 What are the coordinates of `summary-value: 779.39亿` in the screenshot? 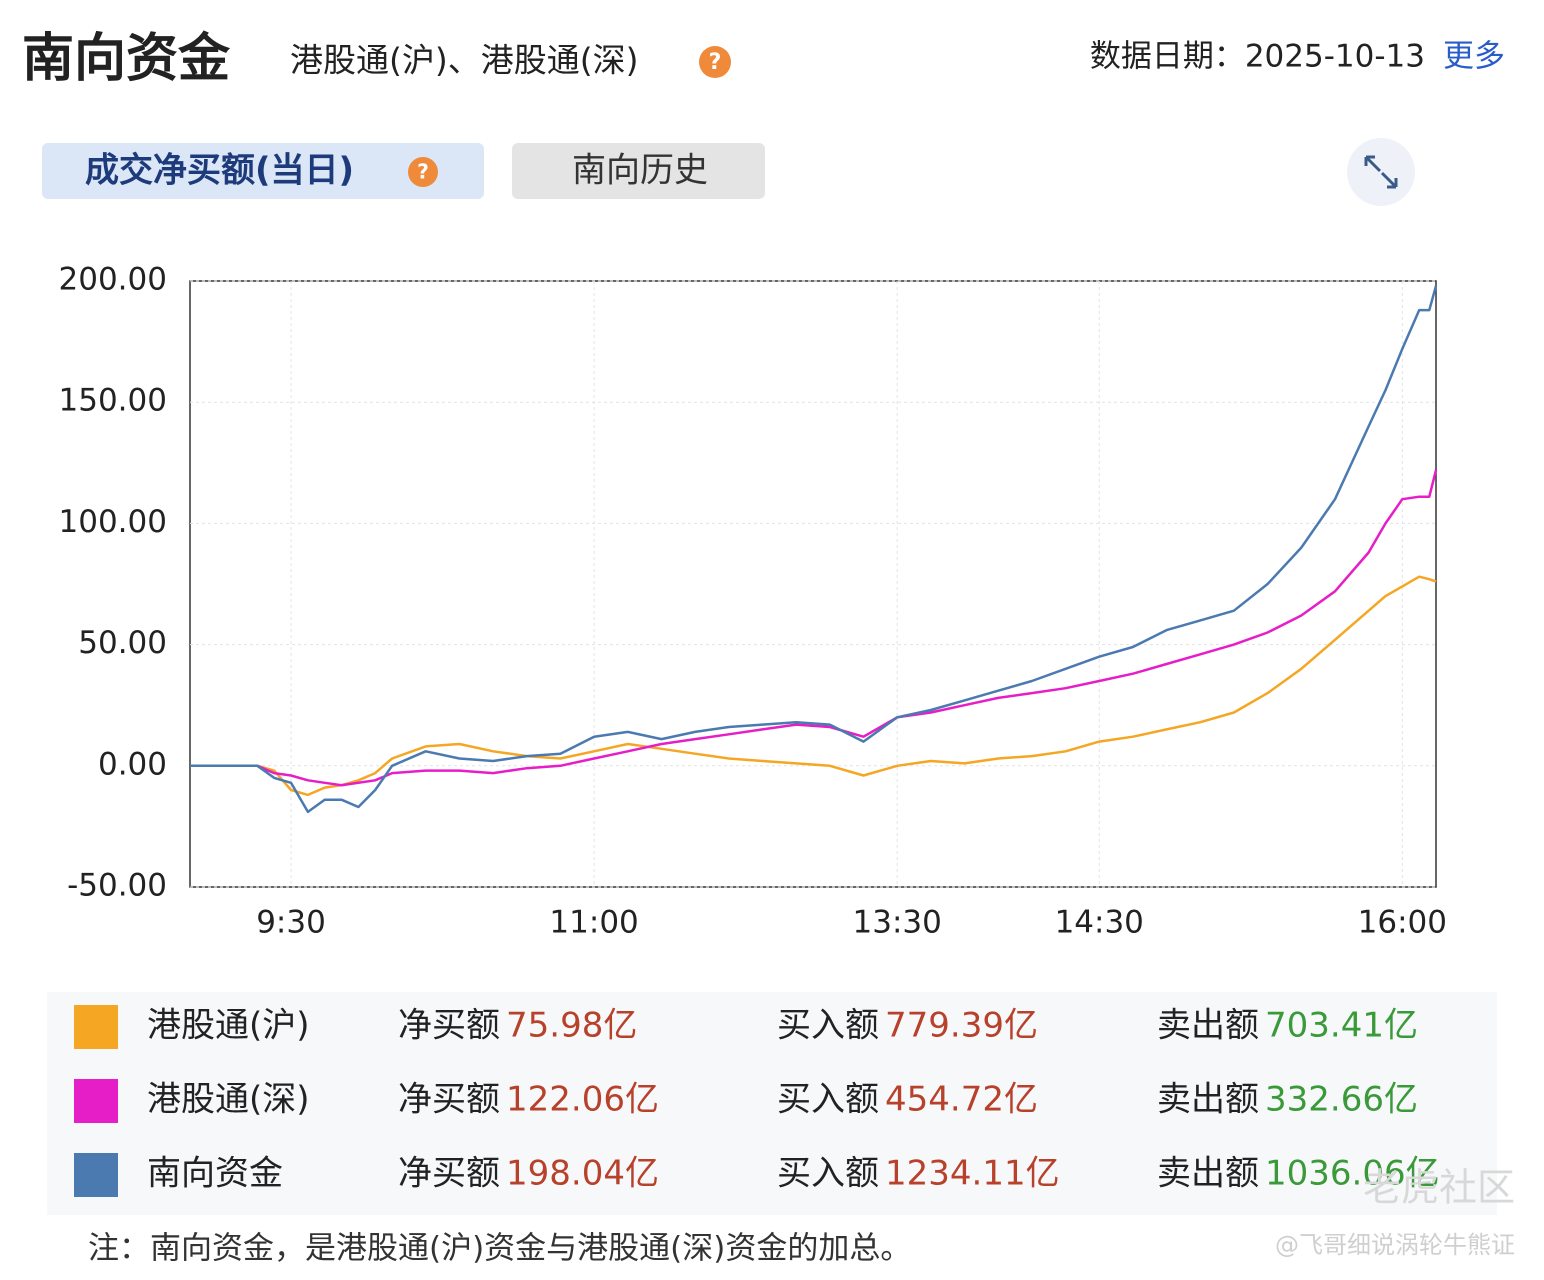 It's located at (961, 1026).